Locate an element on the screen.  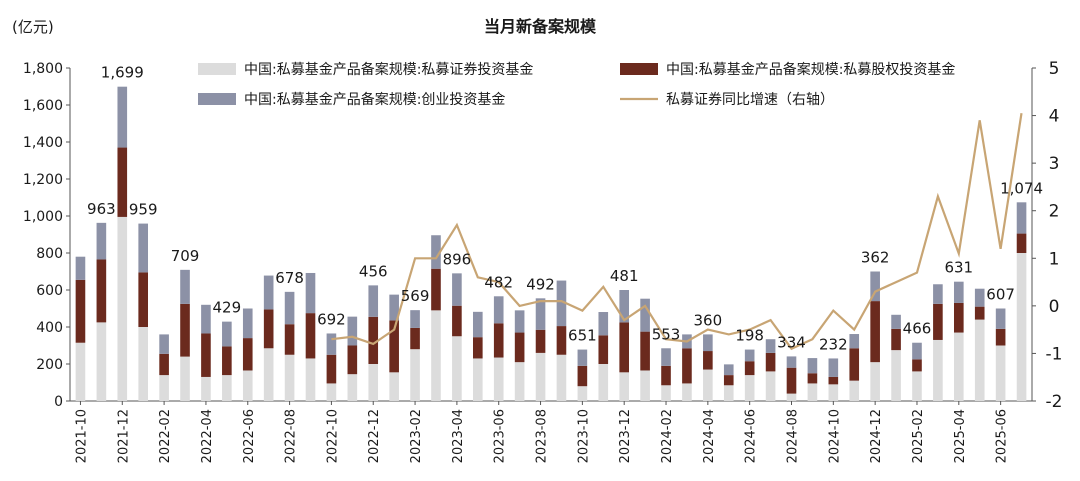
x-tick-label: 2023-06 is located at coordinates (500, 436).